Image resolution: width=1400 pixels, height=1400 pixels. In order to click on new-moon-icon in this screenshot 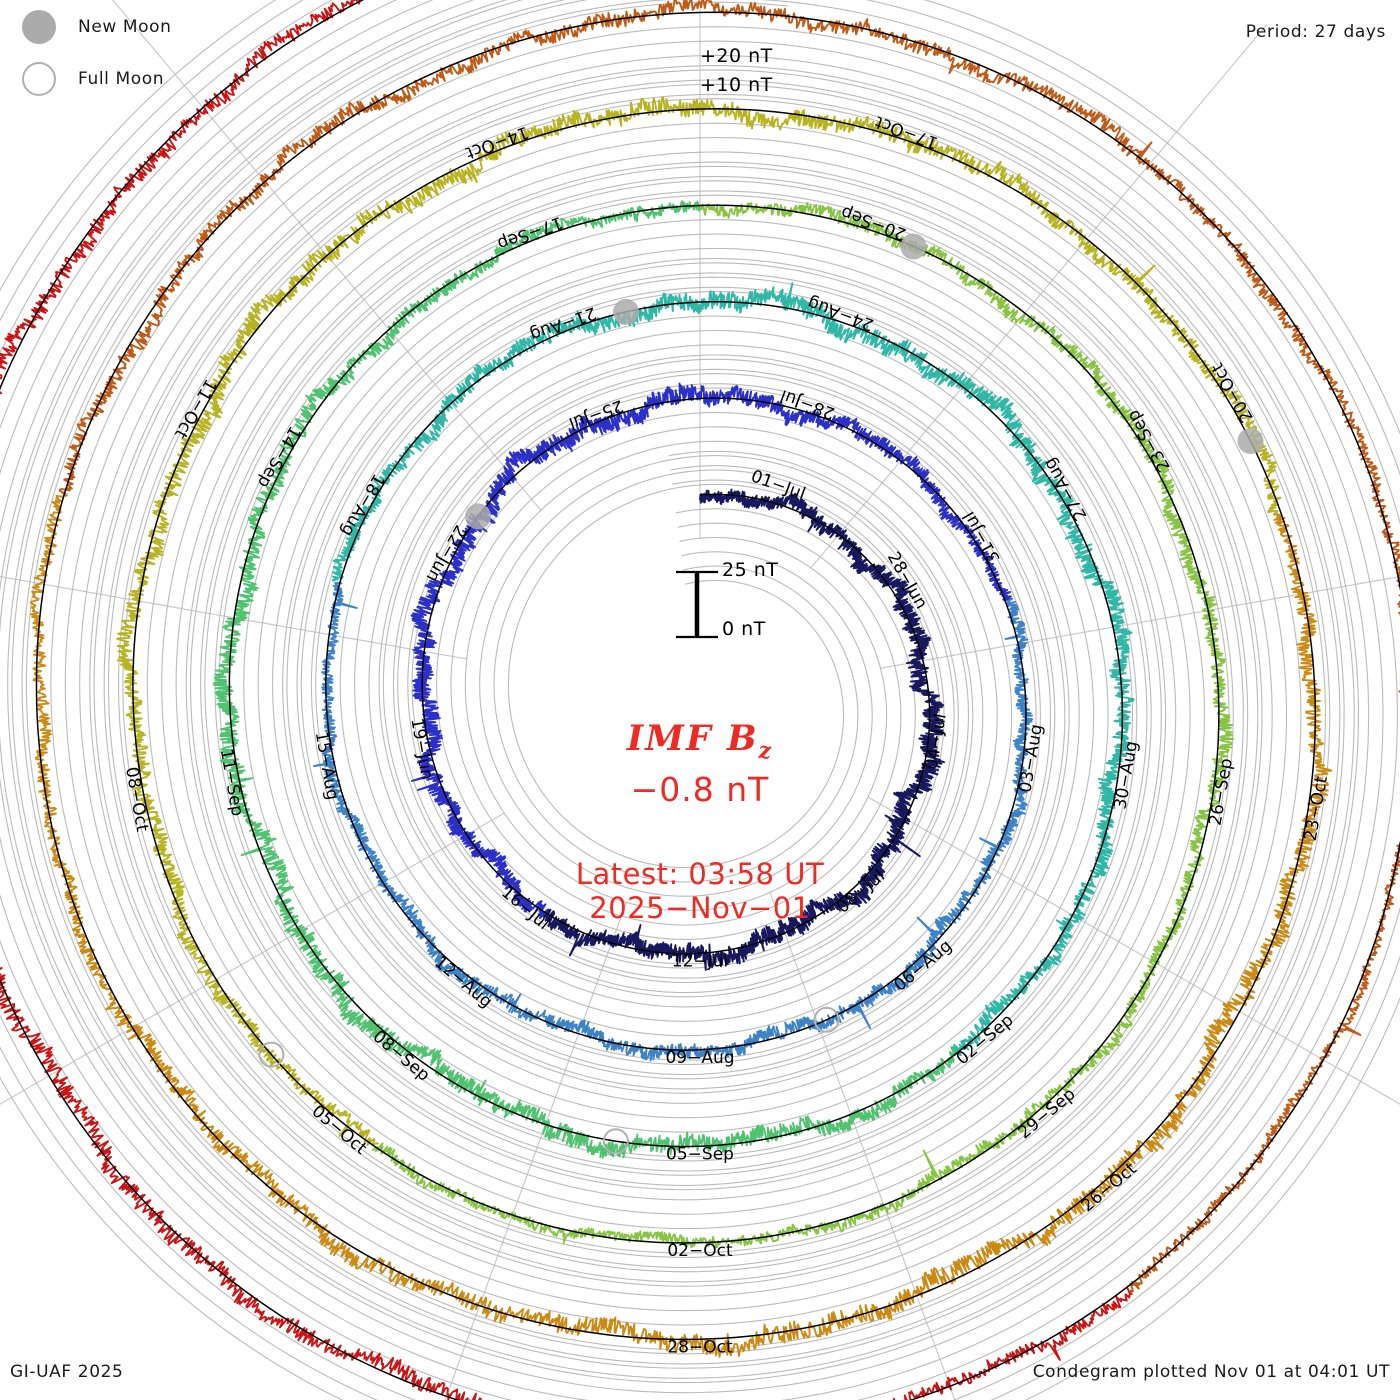, I will do `click(39, 27)`.